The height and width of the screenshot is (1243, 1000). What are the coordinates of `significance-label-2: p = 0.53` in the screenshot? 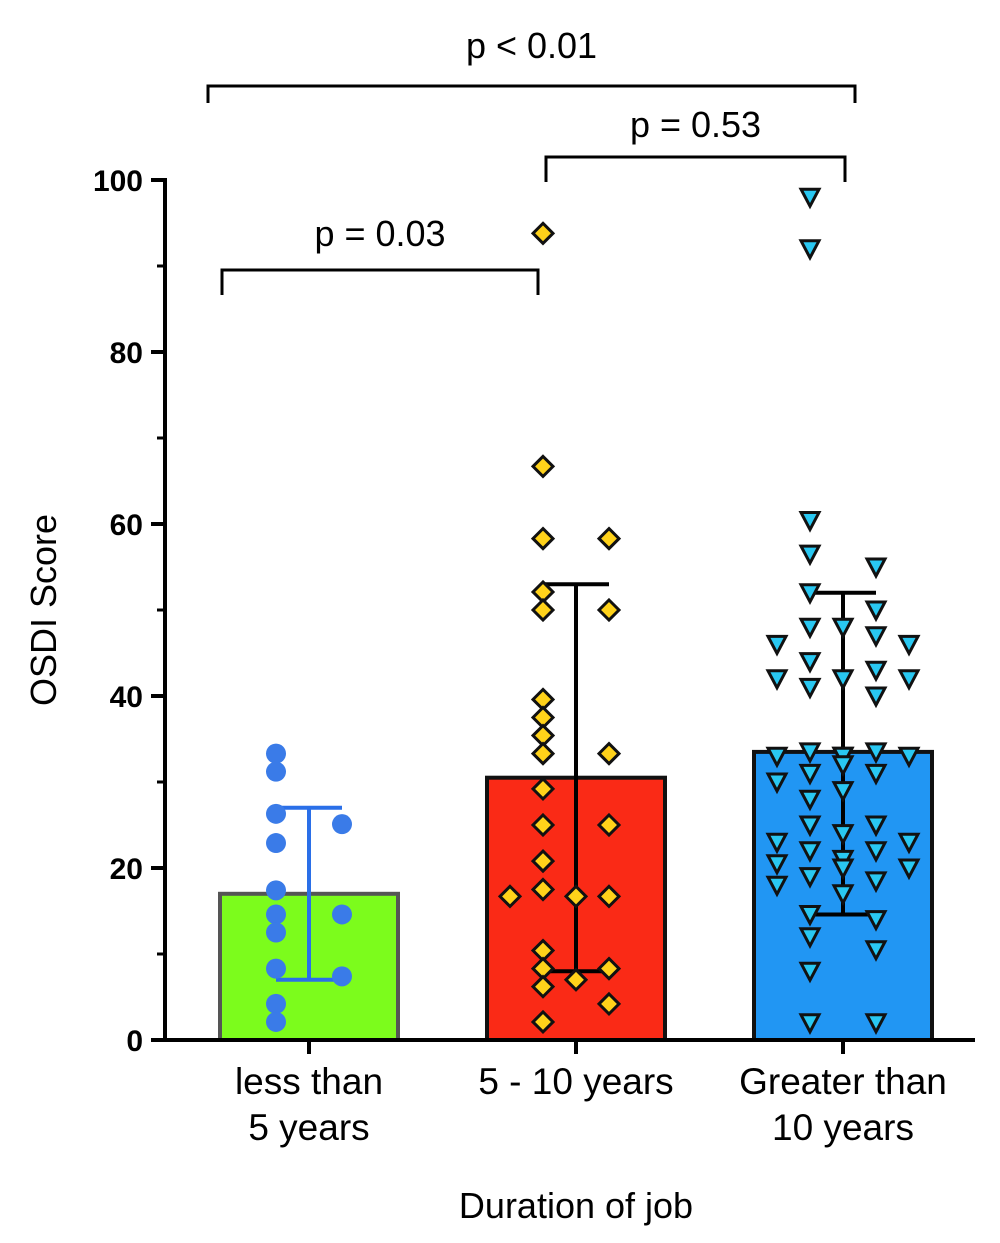 It's located at (695, 124).